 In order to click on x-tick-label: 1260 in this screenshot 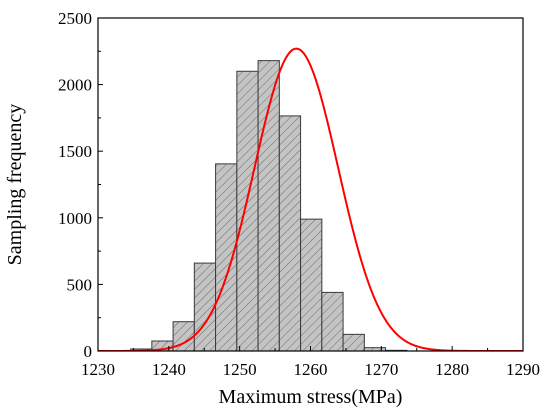, I will do `click(311, 369)`.